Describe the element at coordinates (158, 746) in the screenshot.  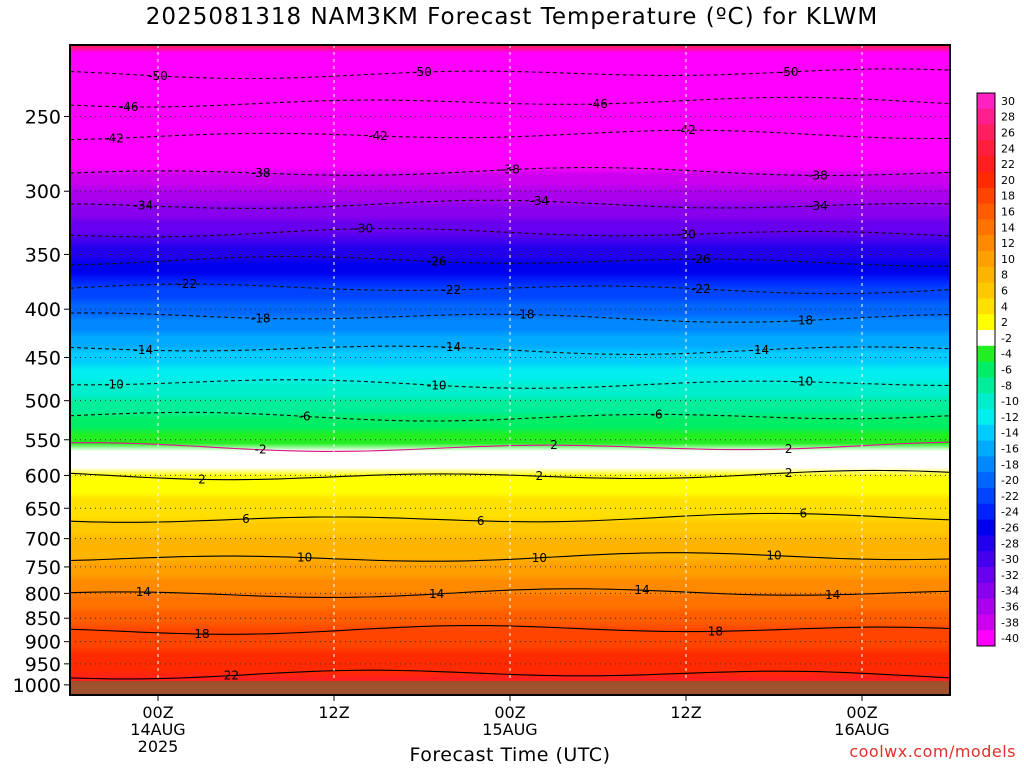
I see `x-tick-label: 2025` at that location.